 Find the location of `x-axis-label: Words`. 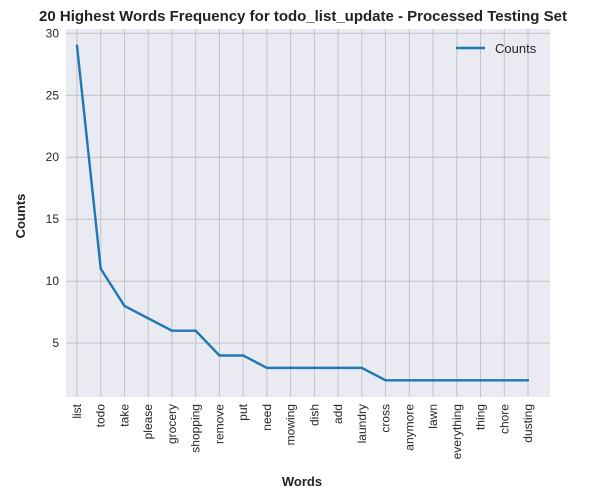

x-axis-label: Words is located at coordinates (302, 481).